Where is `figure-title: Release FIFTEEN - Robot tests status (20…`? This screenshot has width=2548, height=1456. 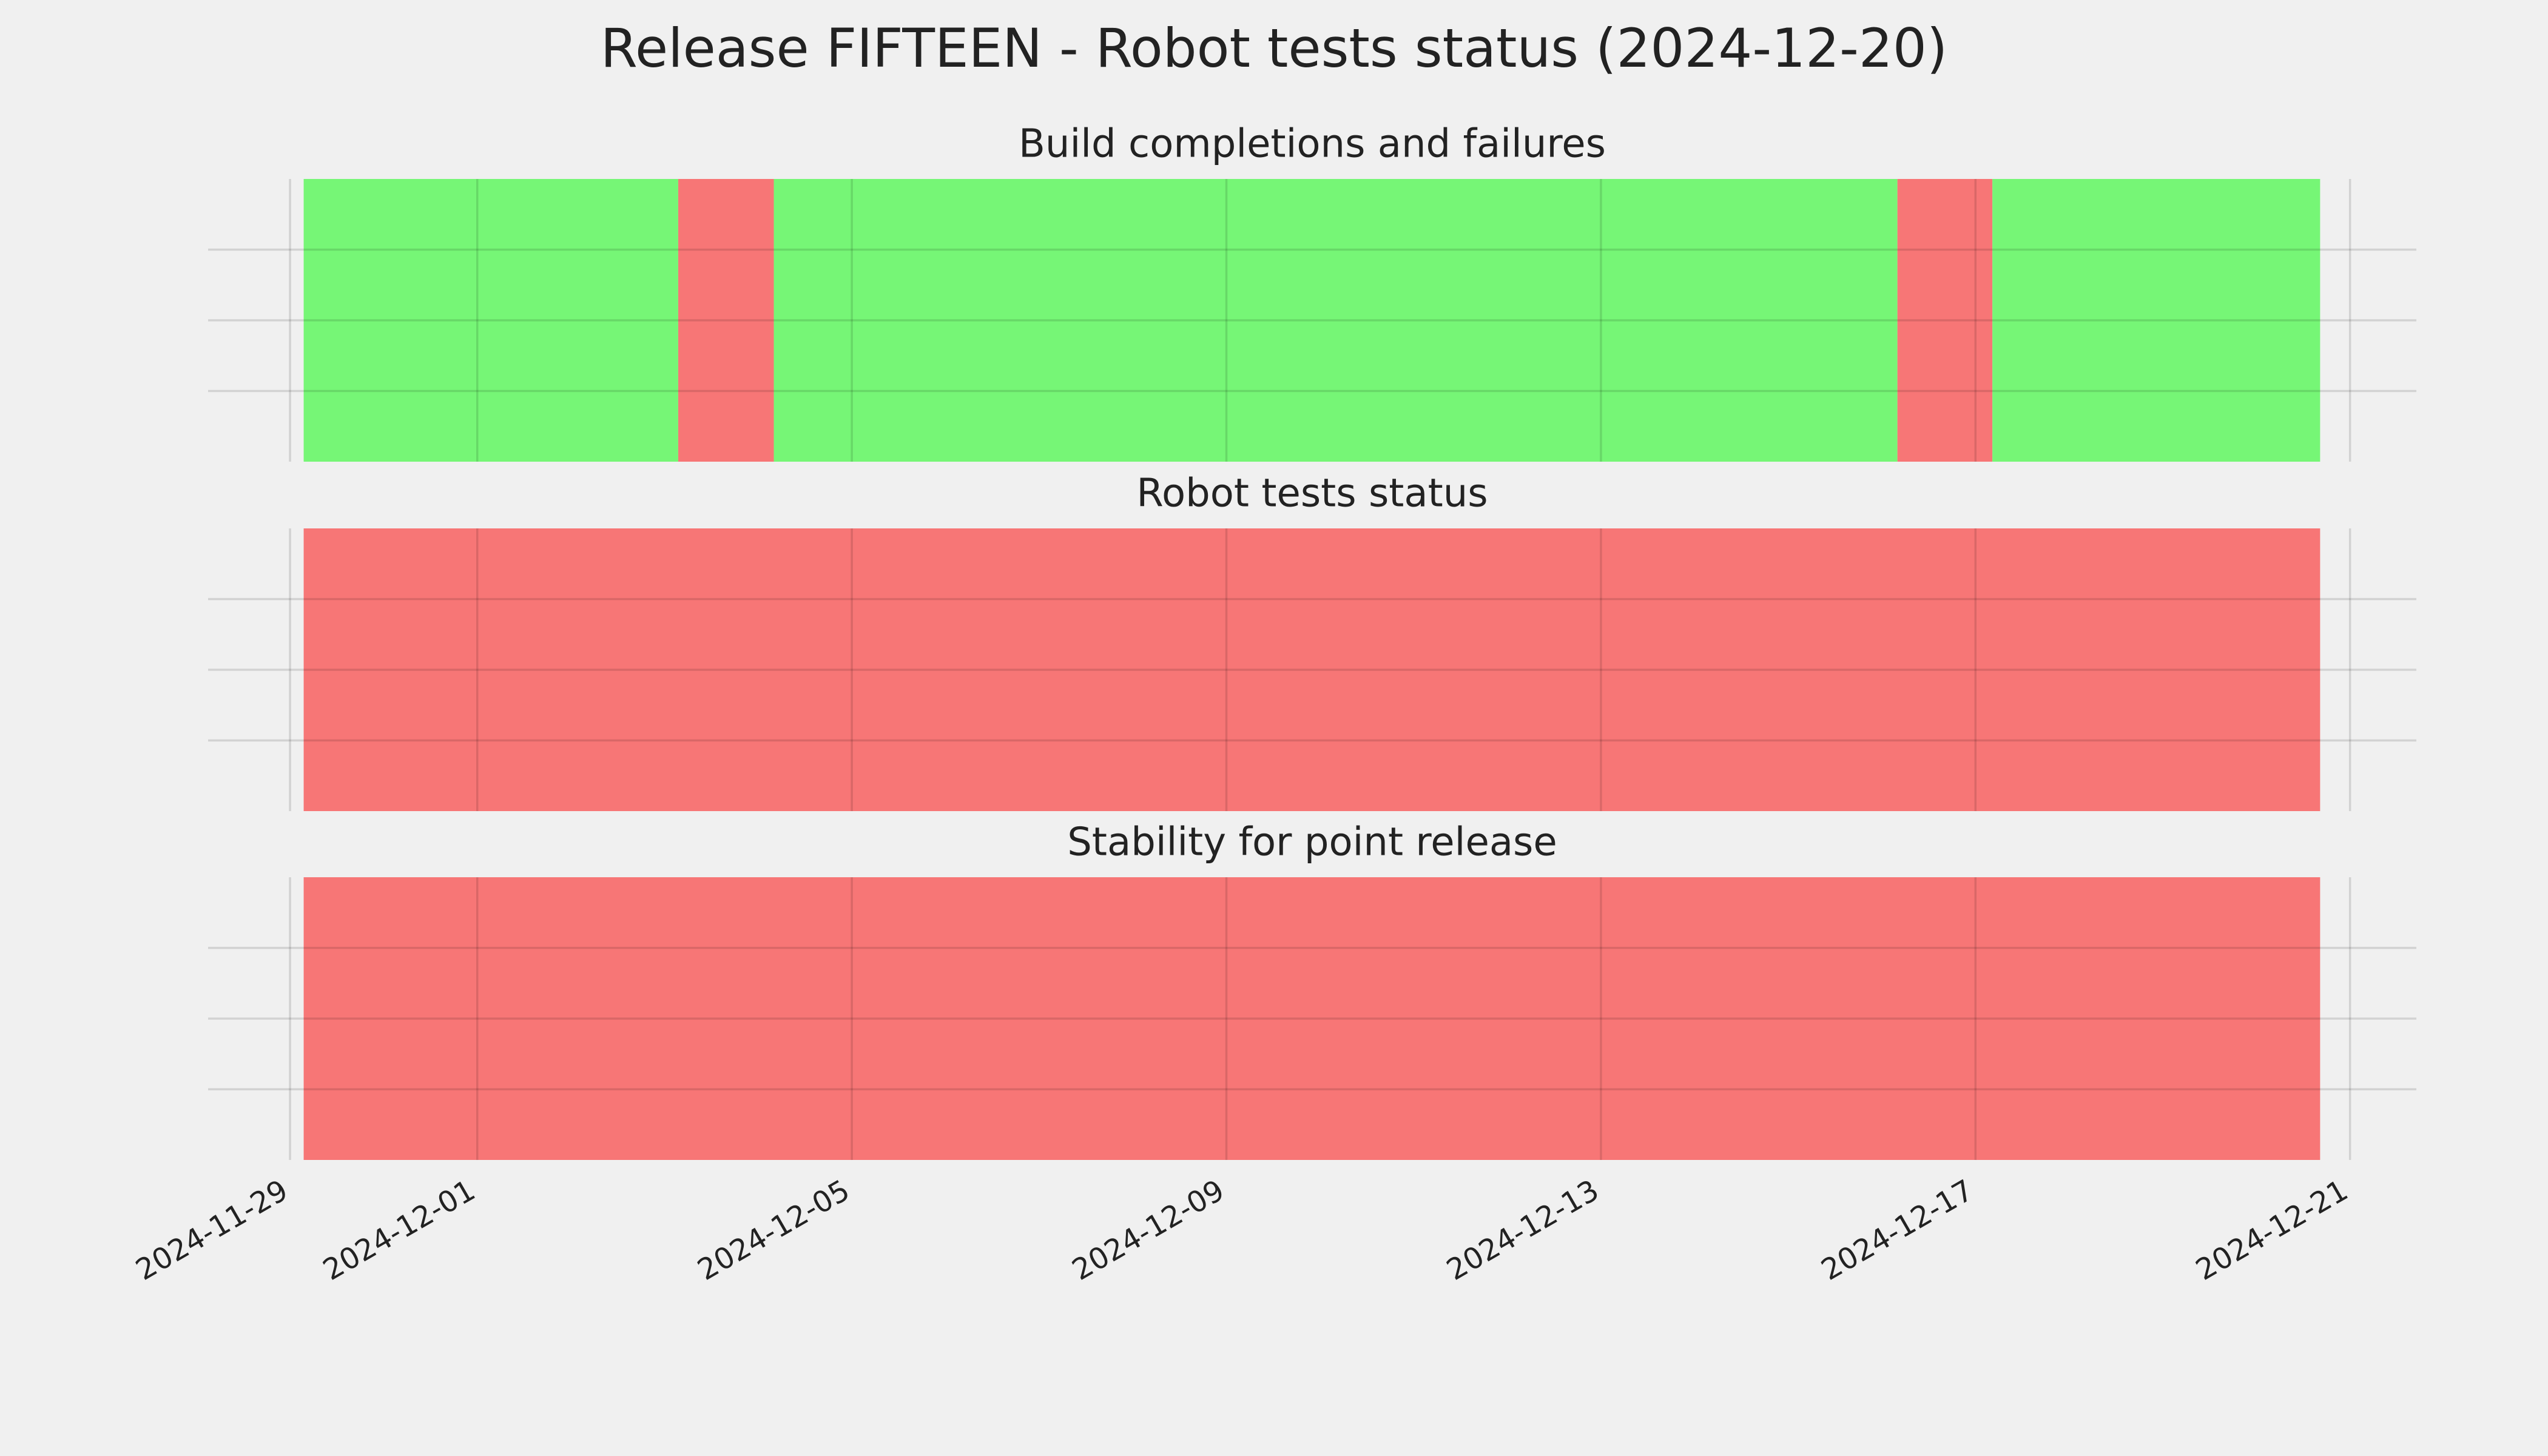
figure-title: Release FIFTEEN - Robot tests status (20… is located at coordinates (1274, 48).